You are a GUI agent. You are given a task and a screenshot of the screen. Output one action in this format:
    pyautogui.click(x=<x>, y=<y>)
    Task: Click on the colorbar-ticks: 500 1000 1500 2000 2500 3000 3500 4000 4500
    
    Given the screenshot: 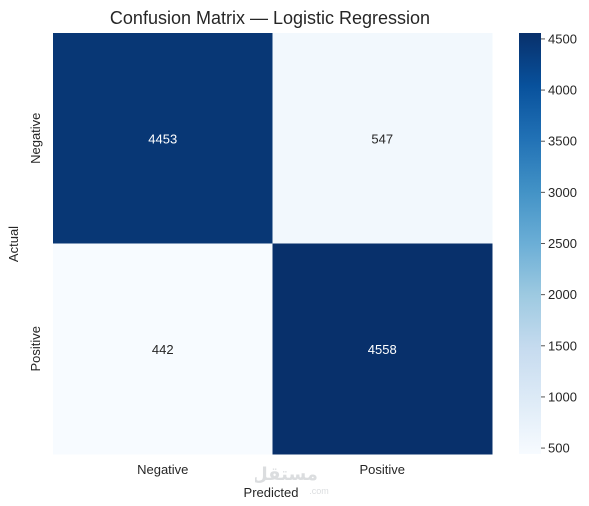 What is the action you would take?
    pyautogui.click(x=559, y=243)
    